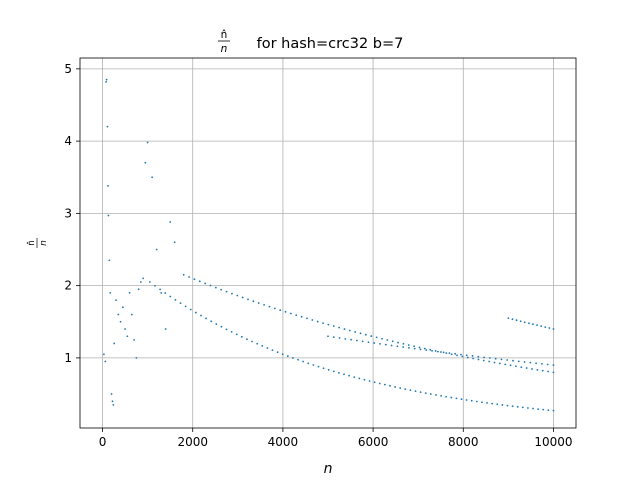 The image size is (640, 480). I want to click on x-tick-label: 0, so click(103, 442).